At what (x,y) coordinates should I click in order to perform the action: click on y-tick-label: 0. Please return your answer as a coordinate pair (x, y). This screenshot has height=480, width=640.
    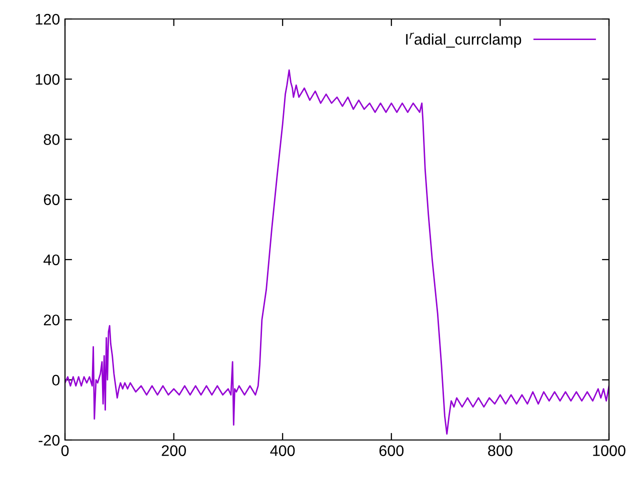
    Looking at the image, I should click on (56, 380).